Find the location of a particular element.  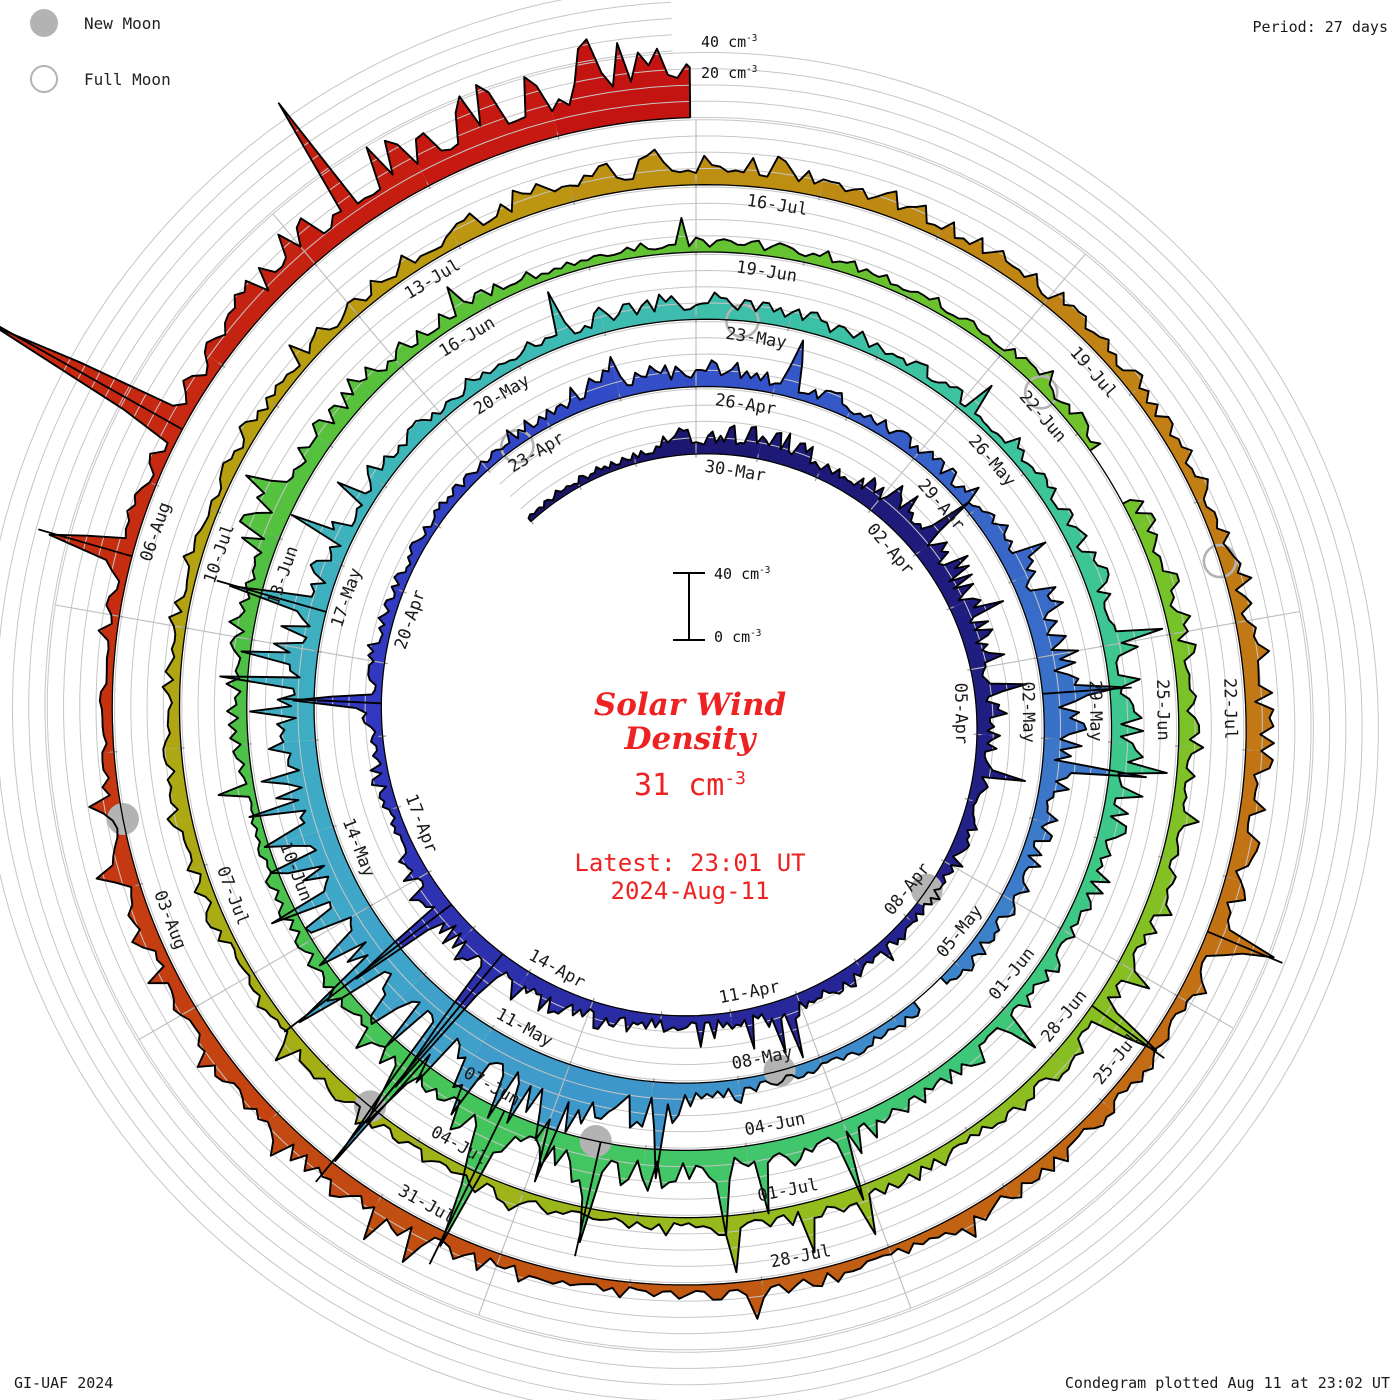

end-ring-label-20: 20 cm-3 is located at coordinates (729, 73).